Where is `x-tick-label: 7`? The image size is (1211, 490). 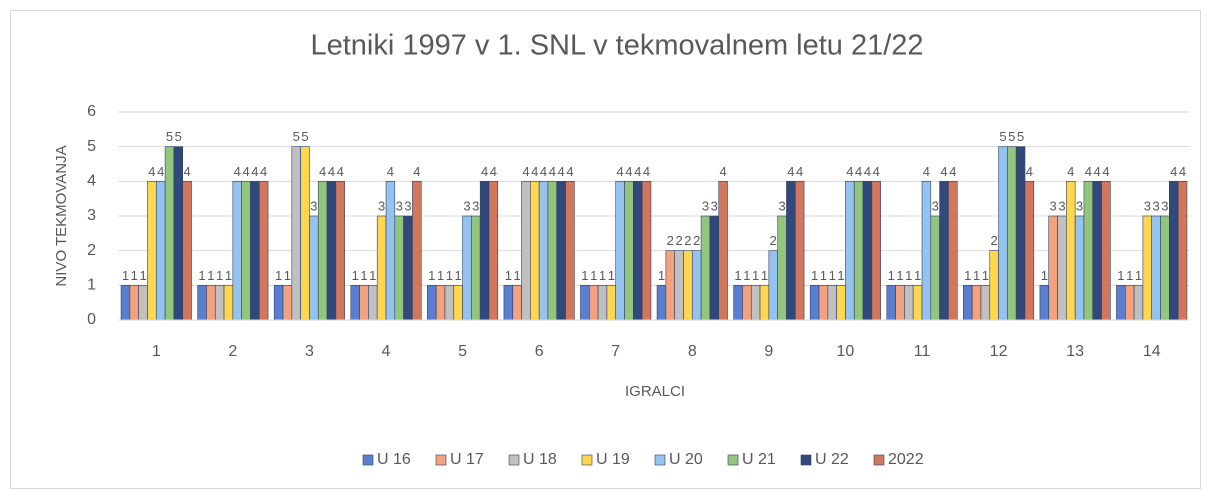
x-tick-label: 7 is located at coordinates (615, 351).